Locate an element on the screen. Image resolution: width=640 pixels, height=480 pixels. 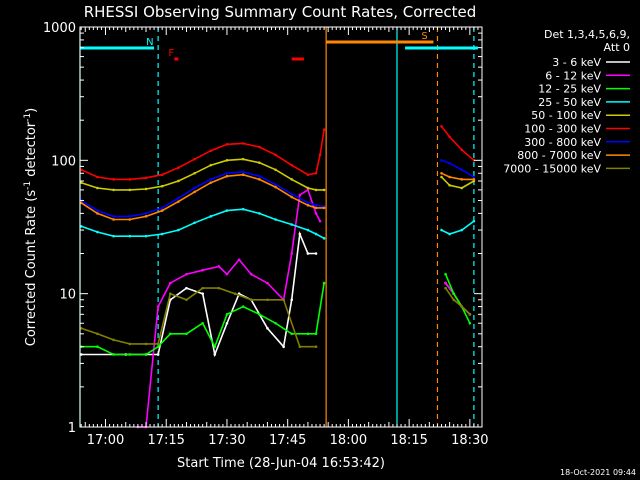
y-axis-label-part3: ) is located at coordinates (31, 110).